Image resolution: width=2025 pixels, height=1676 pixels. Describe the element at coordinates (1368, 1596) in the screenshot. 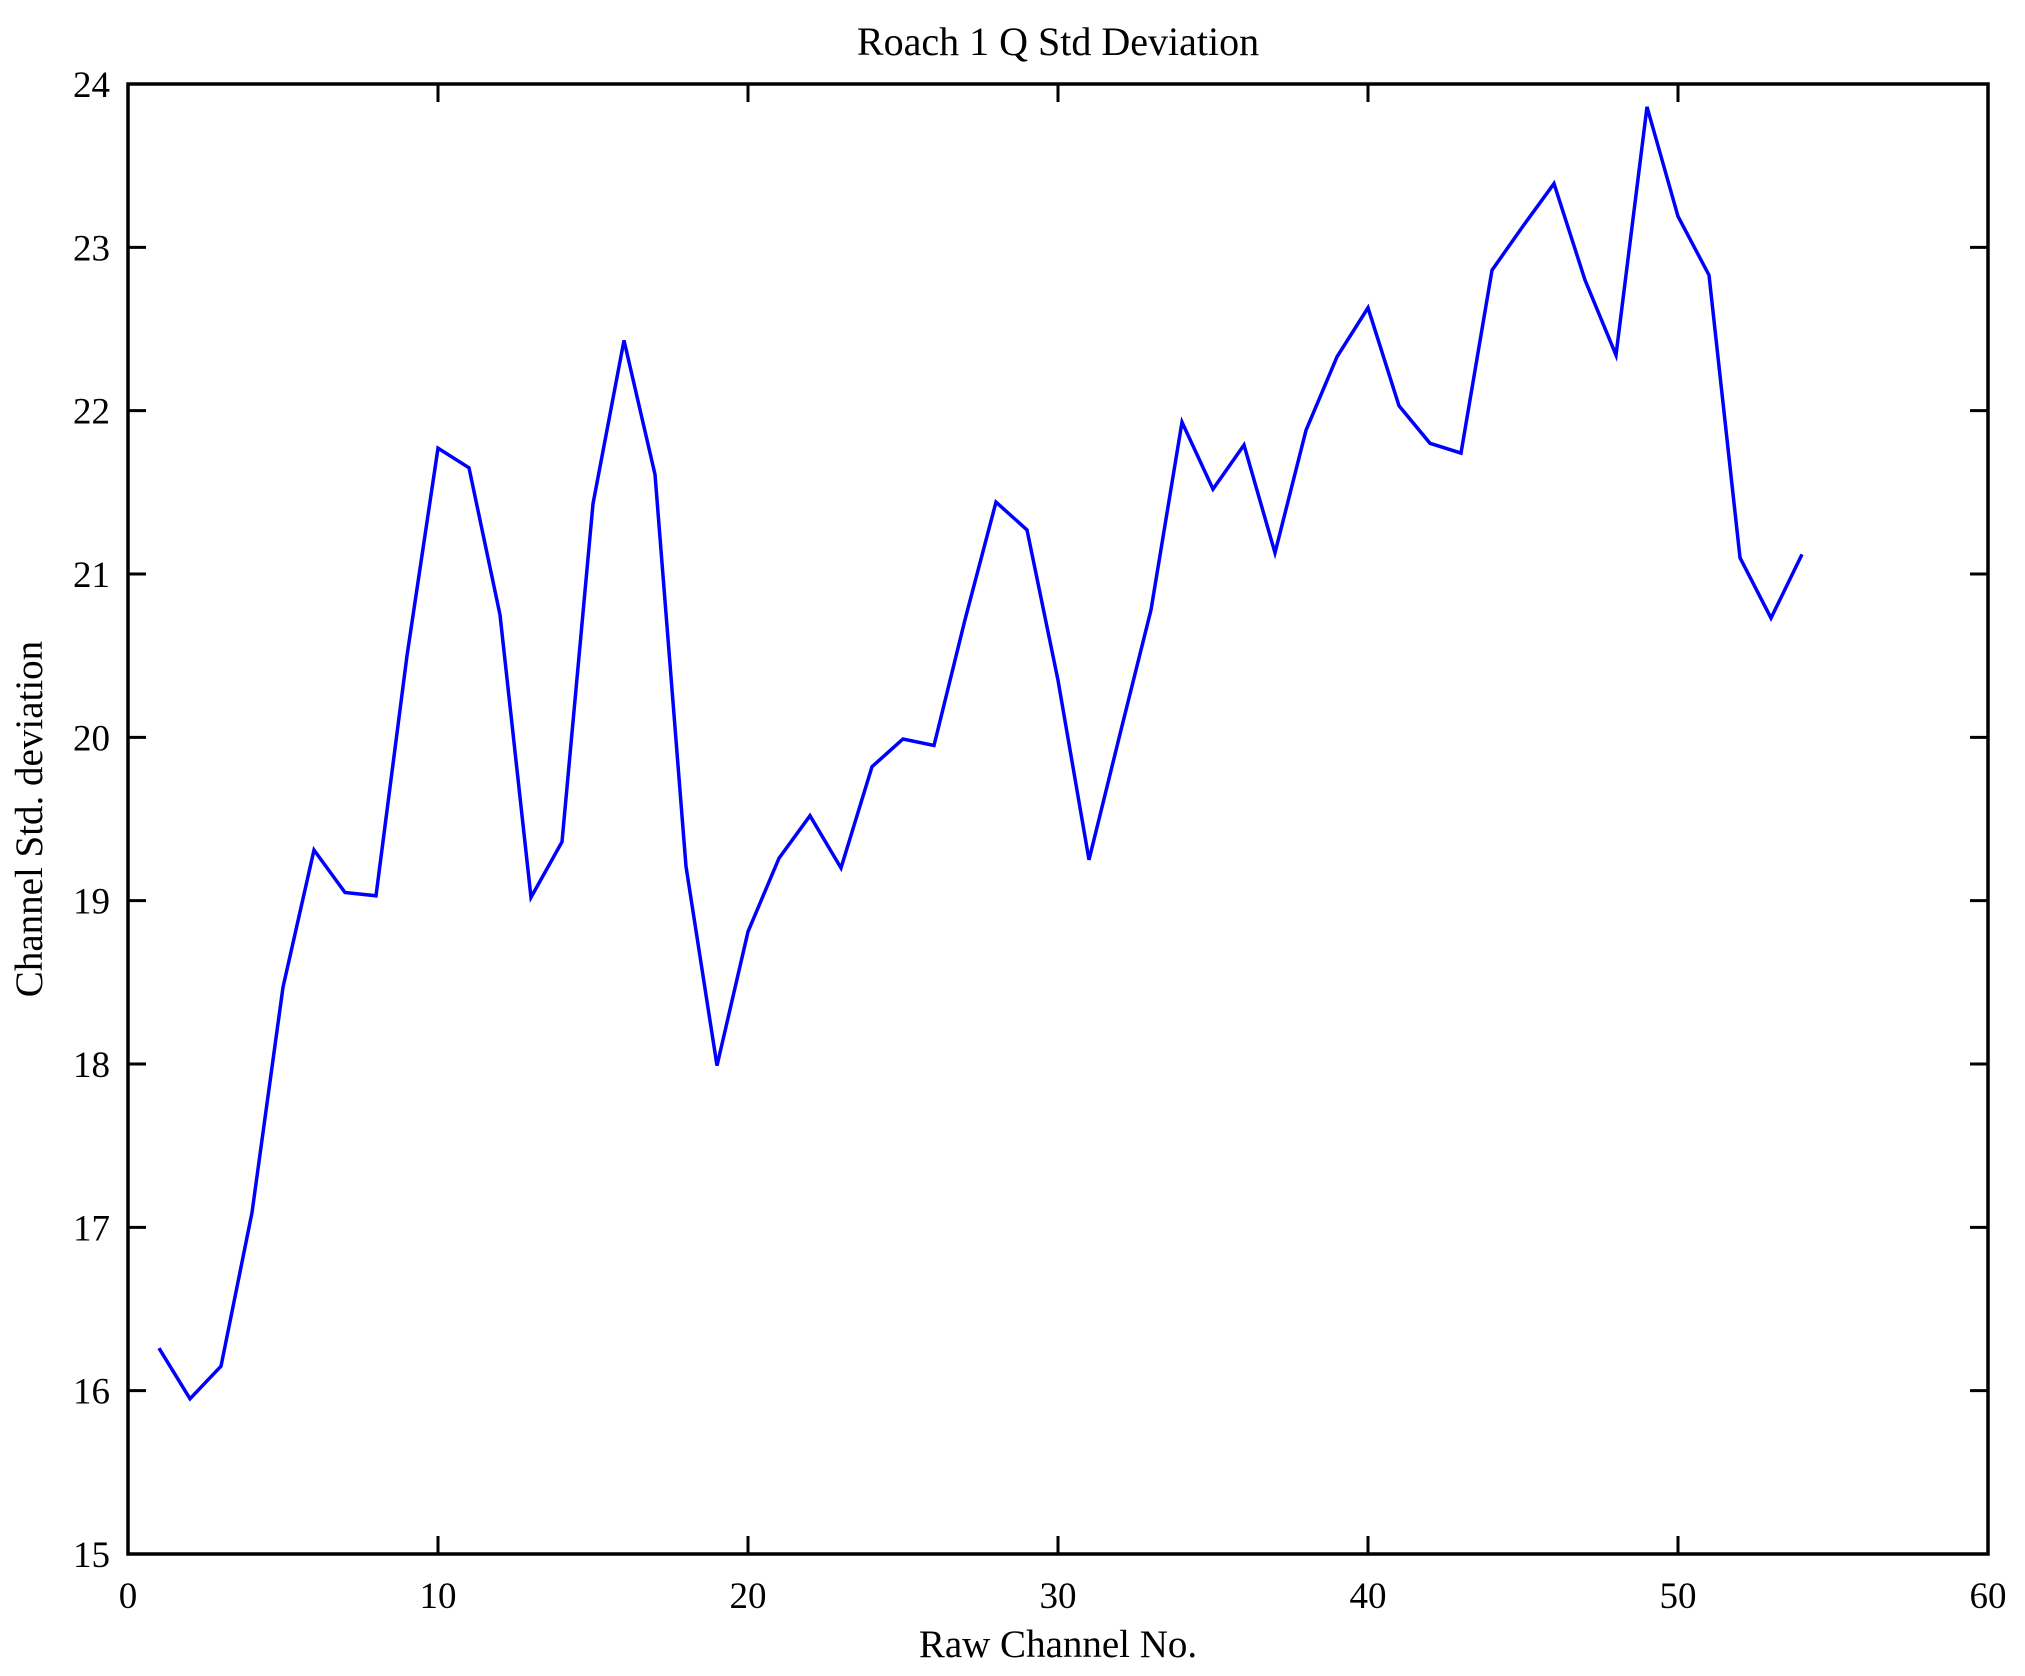

I see `x-tick-label: 40` at that location.